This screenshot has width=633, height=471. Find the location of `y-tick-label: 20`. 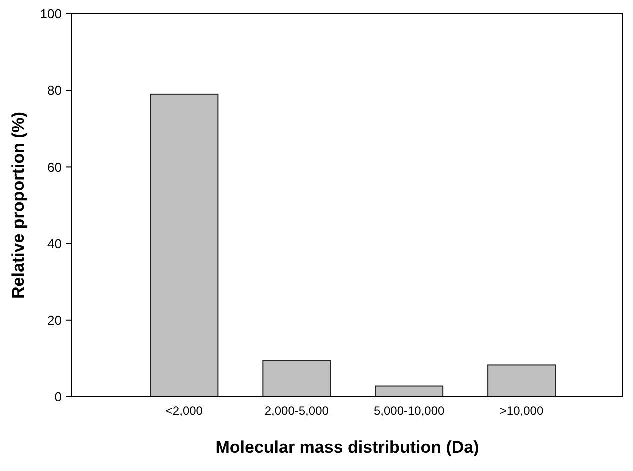

y-tick-label: 20 is located at coordinates (55, 320).